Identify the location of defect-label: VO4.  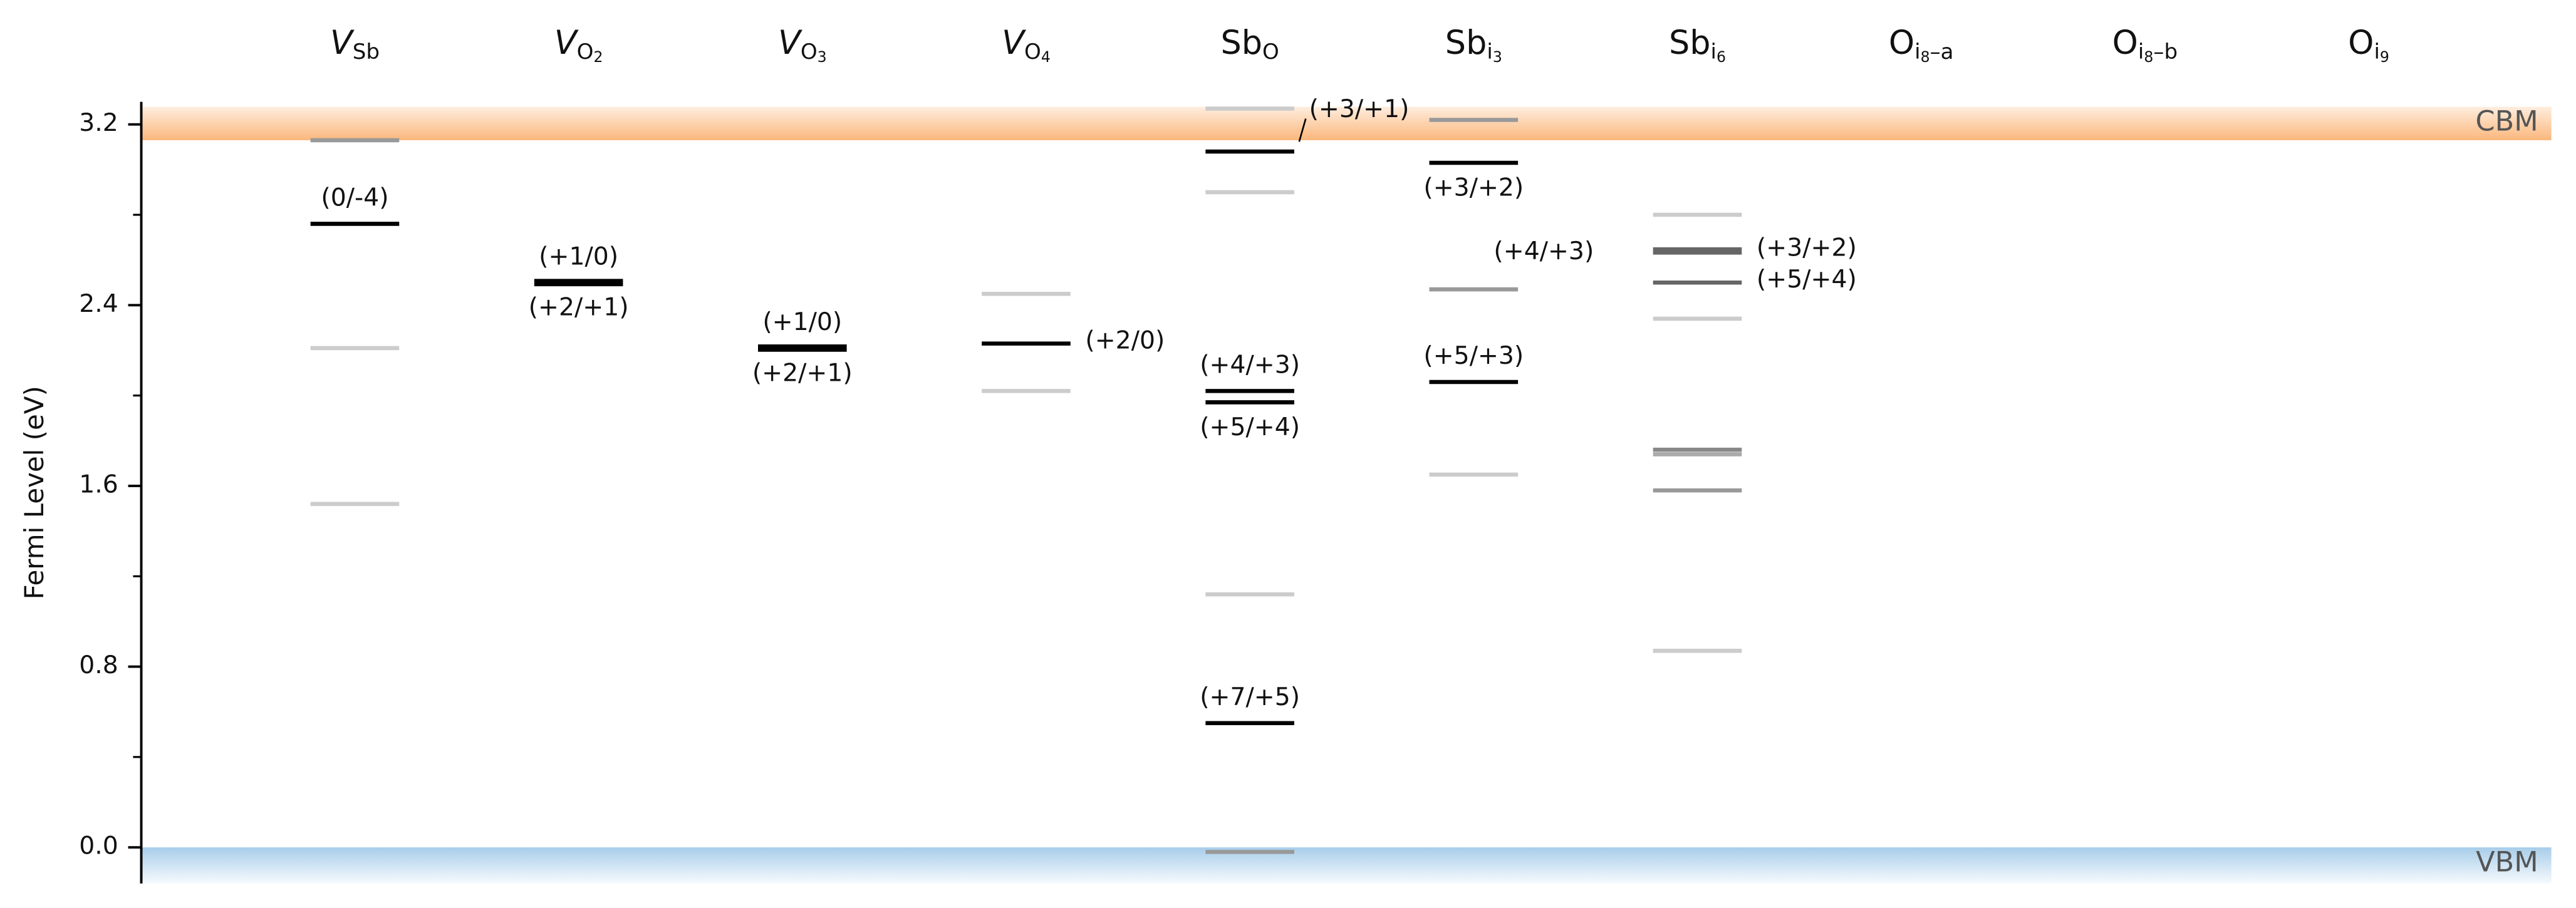
(1026, 44).